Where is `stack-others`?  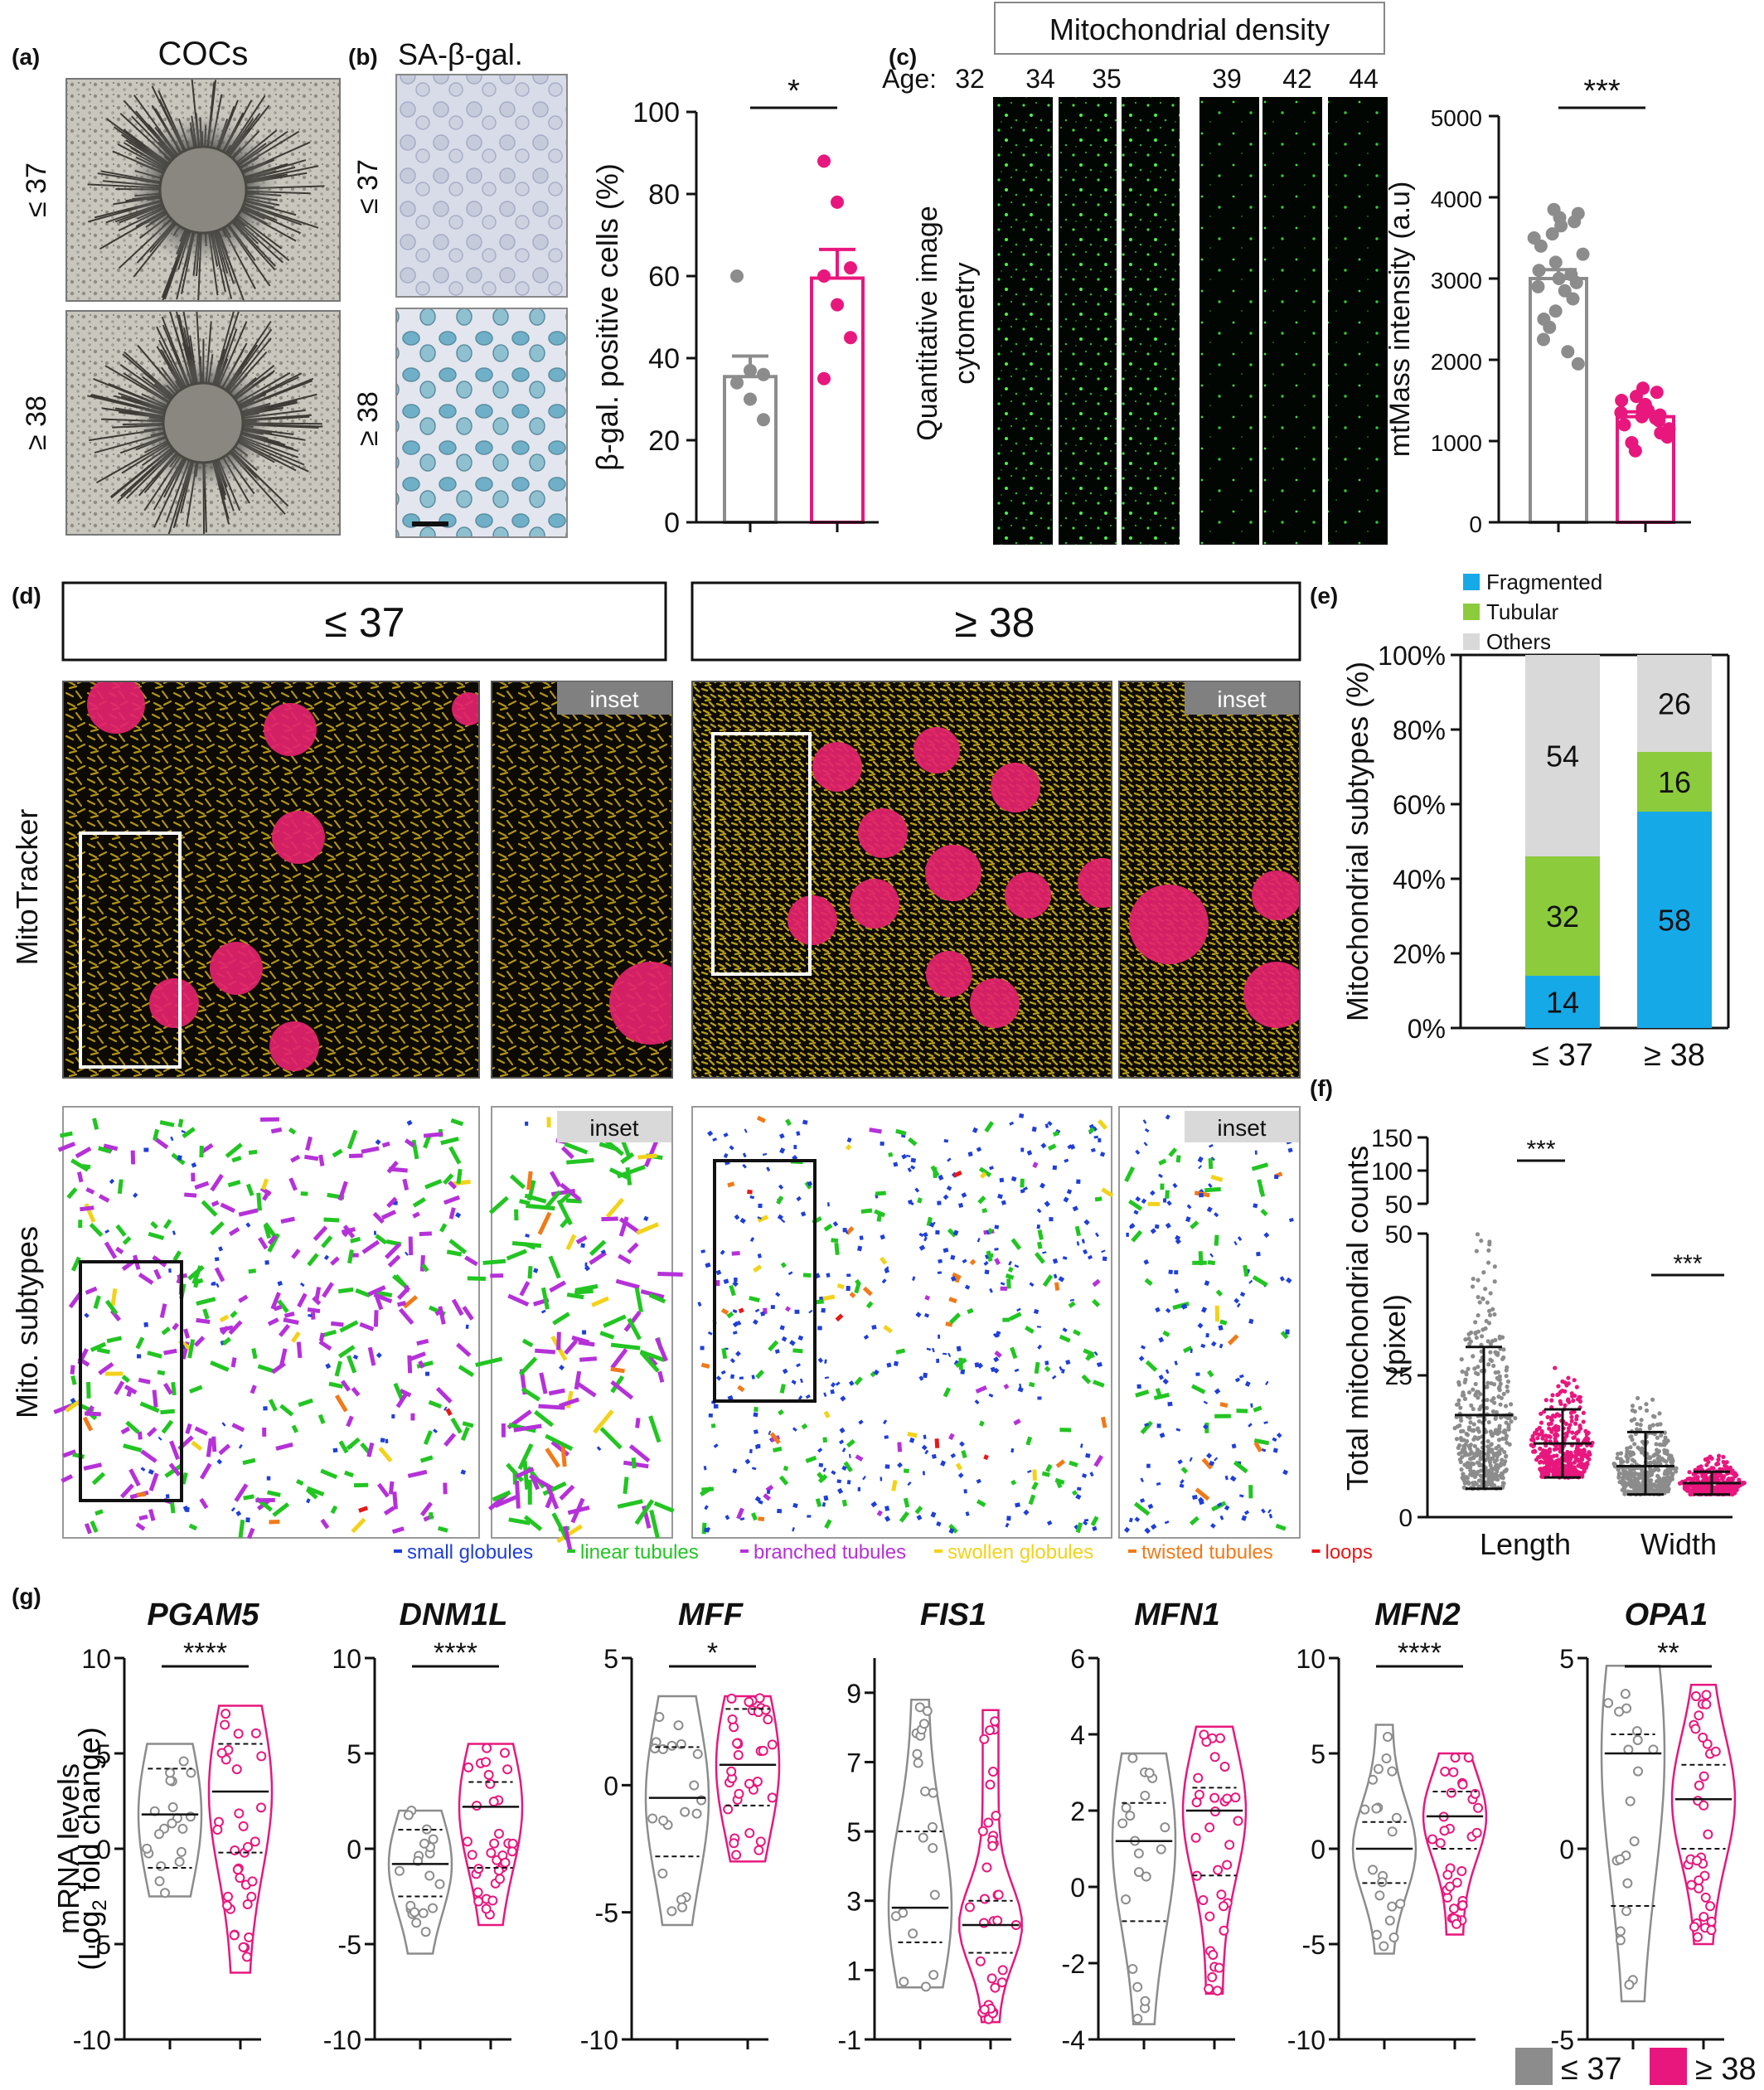 stack-others is located at coordinates (1674, 703).